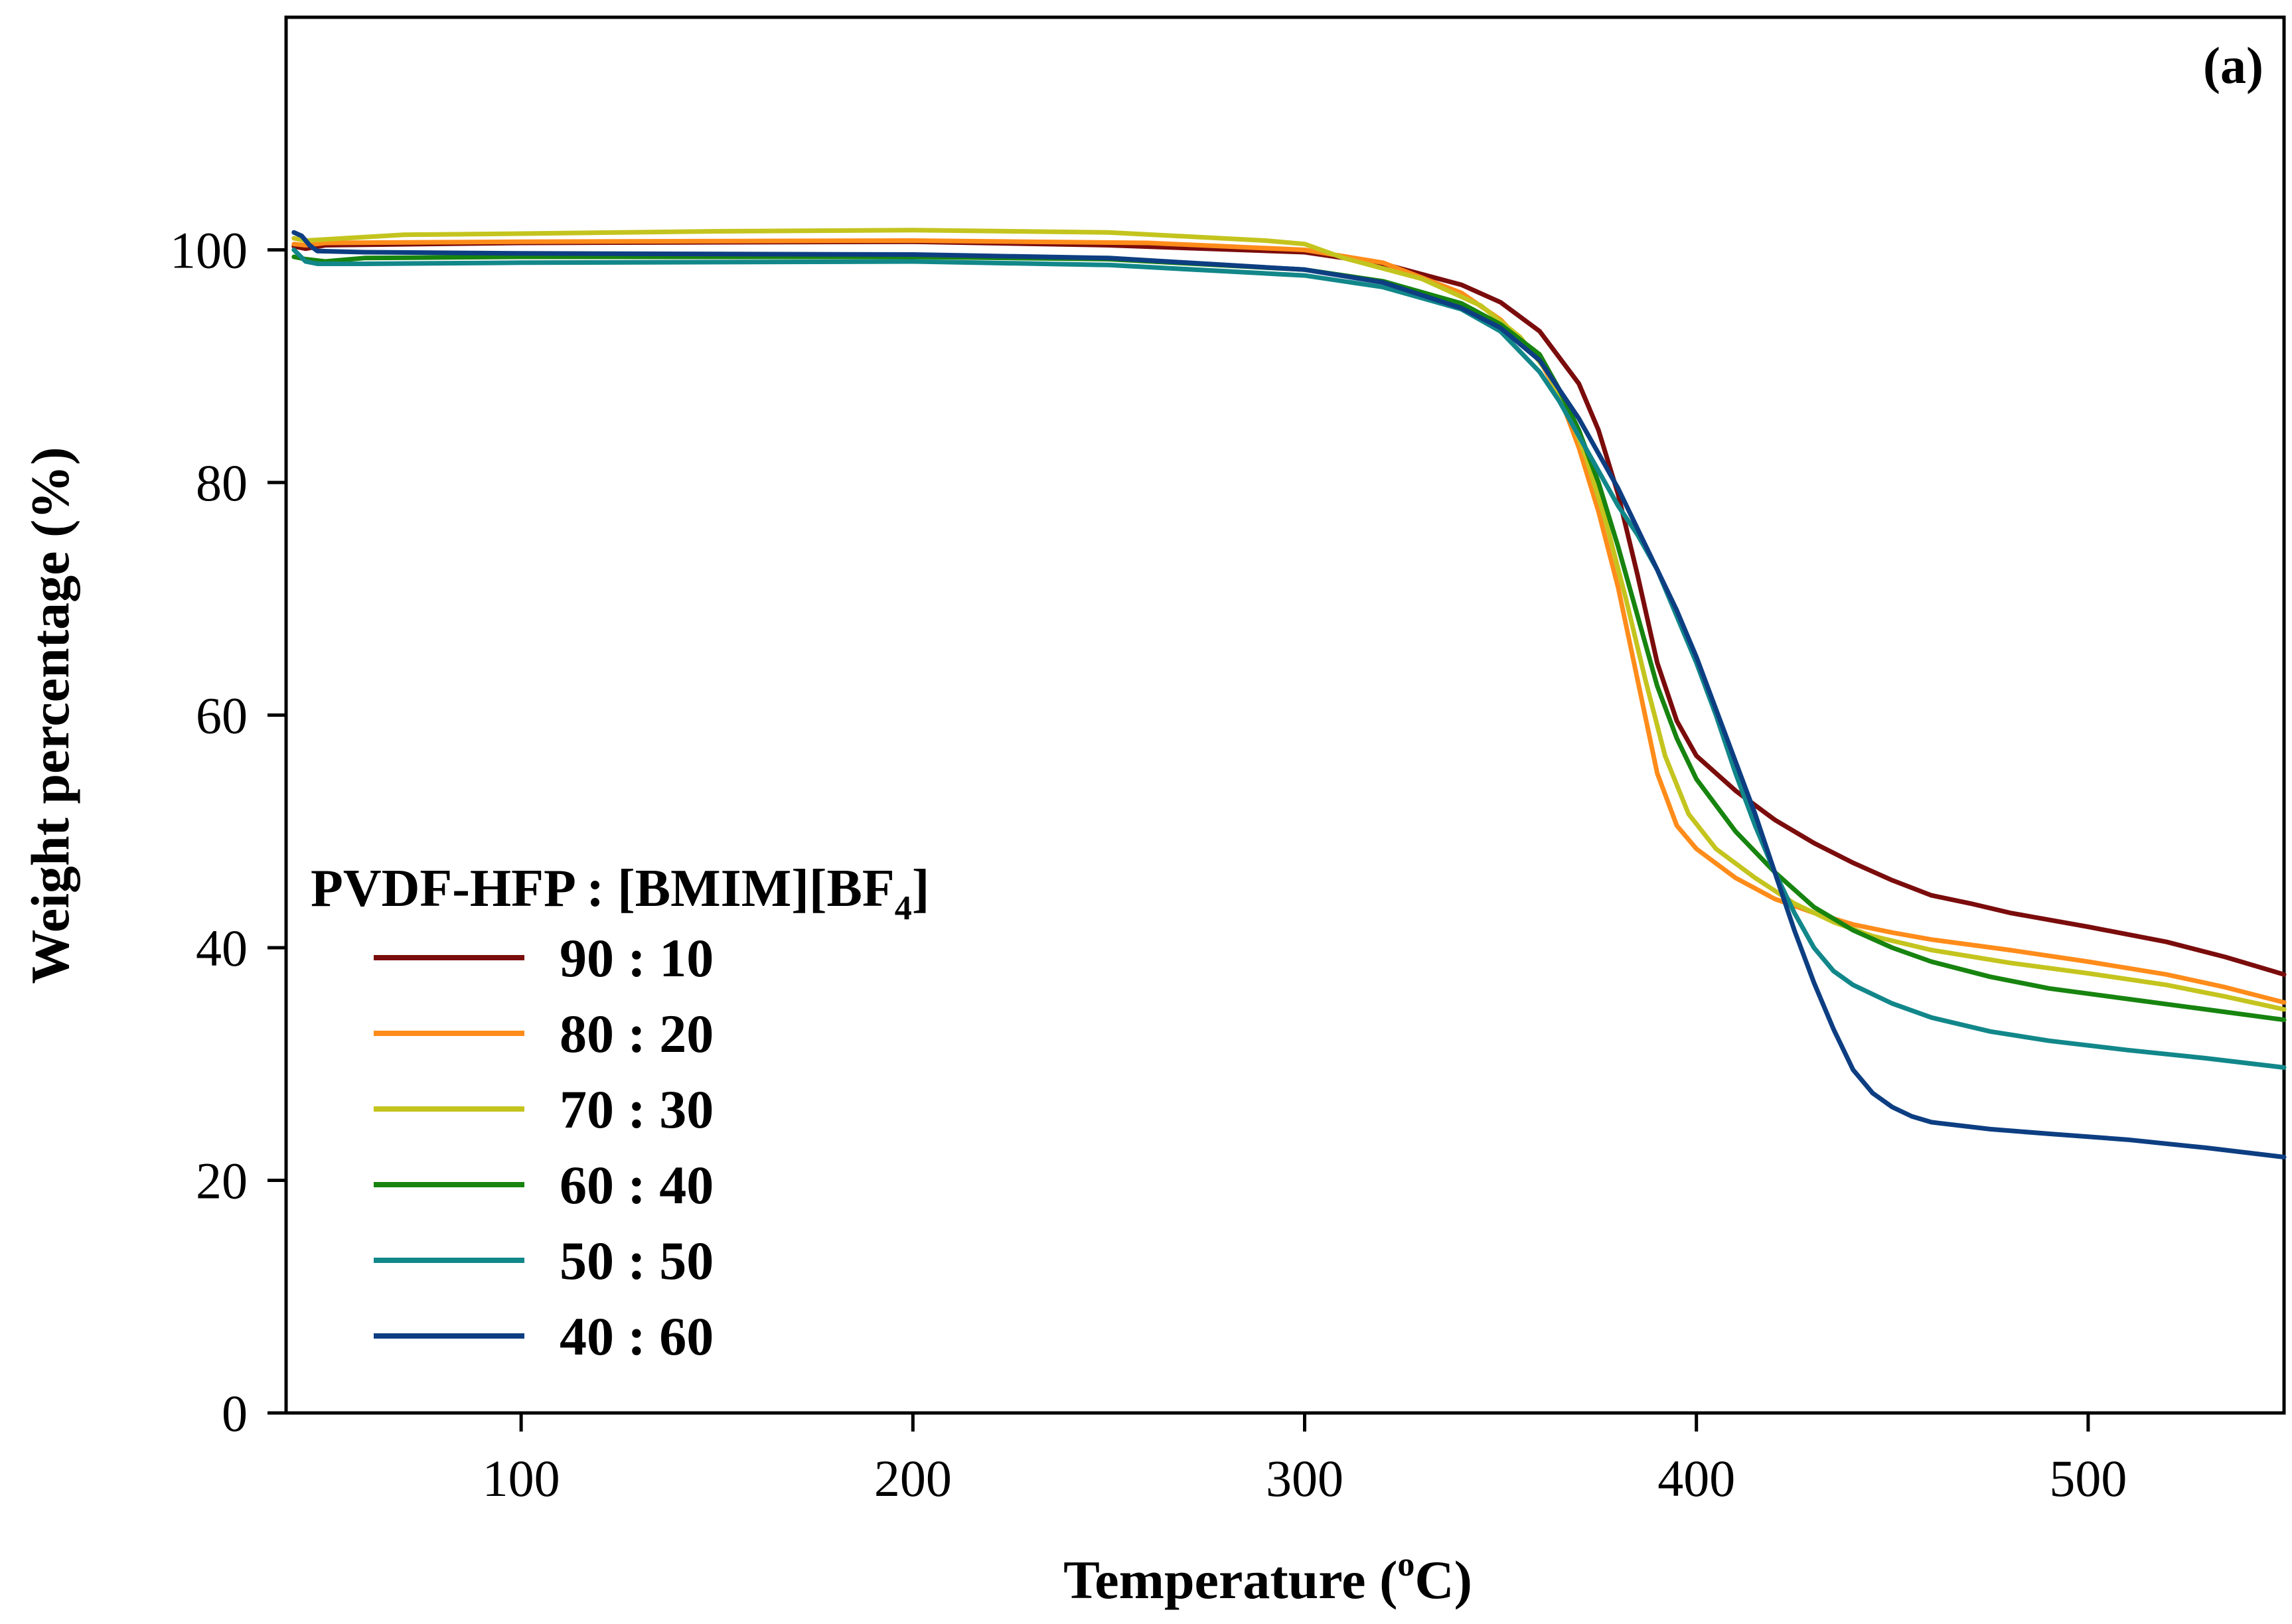  I want to click on x-tick-label: 500, so click(2088, 1478).